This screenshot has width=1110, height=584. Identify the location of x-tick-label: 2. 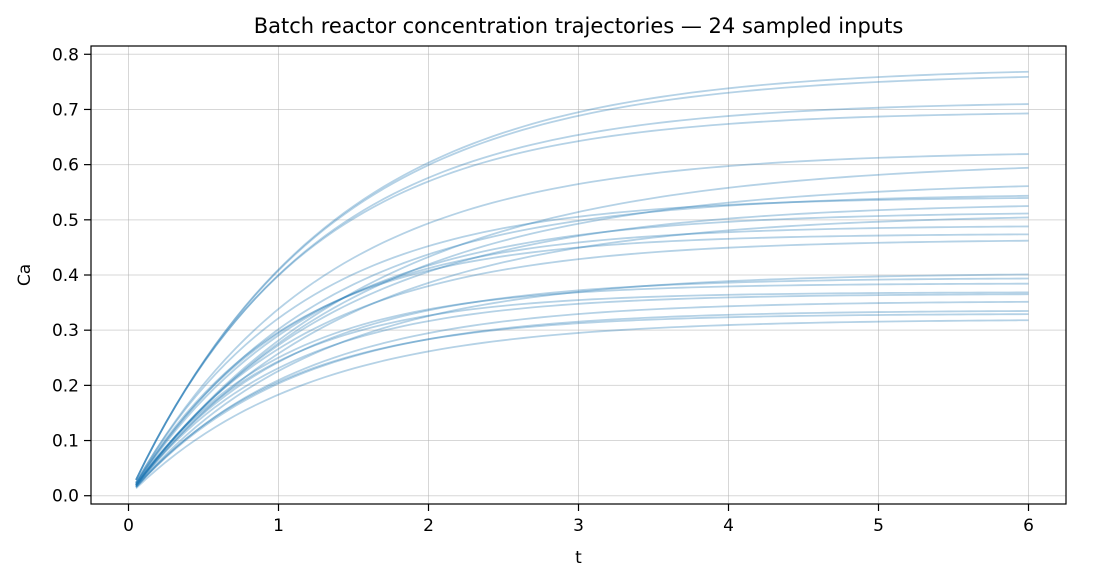
(428, 526).